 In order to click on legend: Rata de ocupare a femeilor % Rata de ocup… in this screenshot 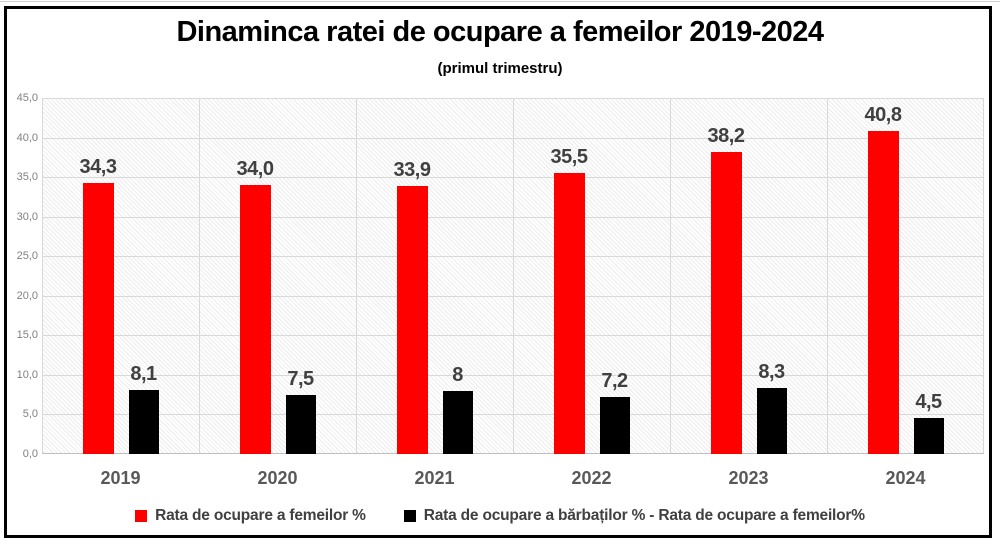, I will do `click(500, 516)`.